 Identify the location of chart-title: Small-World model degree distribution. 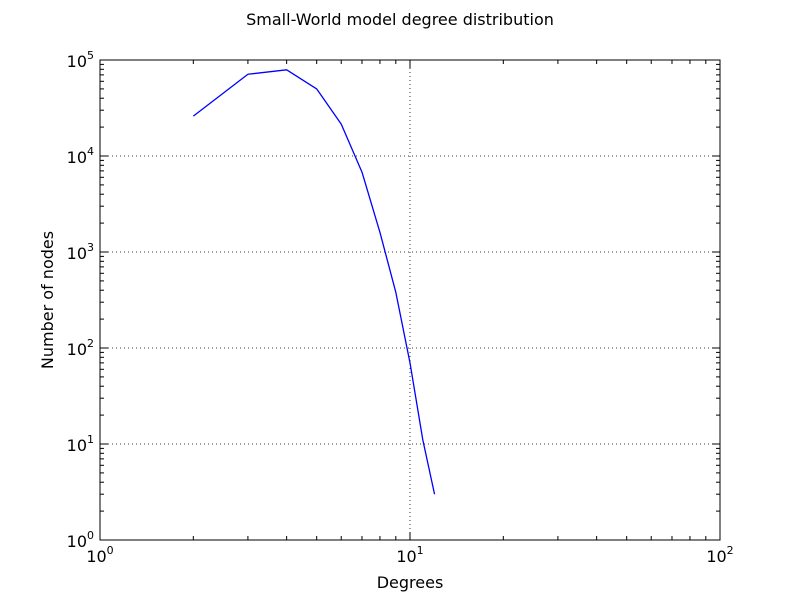
(400, 19).